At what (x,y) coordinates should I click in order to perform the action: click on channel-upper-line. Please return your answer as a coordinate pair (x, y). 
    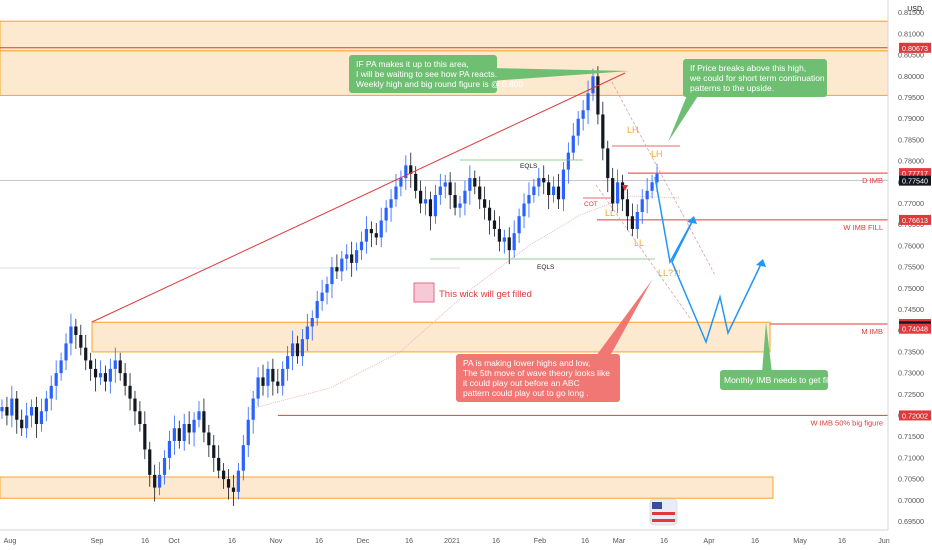
    Looking at the image, I should click on (663, 178).